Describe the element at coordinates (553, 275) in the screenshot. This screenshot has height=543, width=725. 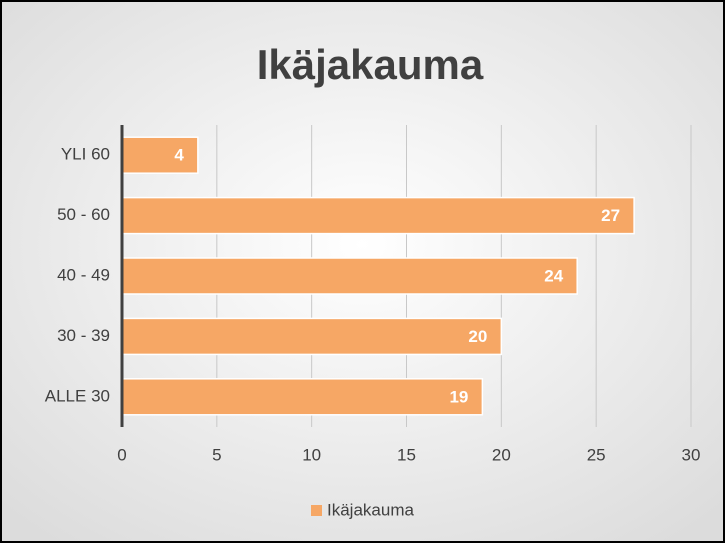
I see `data-label: 24` at that location.